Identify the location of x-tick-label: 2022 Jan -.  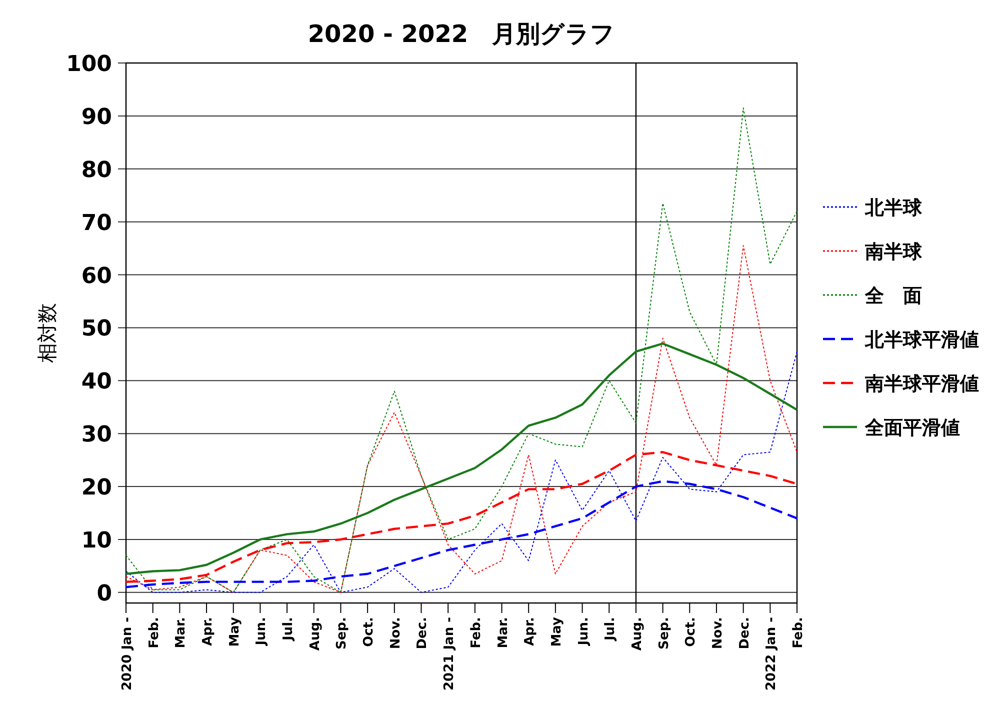
(772, 653).